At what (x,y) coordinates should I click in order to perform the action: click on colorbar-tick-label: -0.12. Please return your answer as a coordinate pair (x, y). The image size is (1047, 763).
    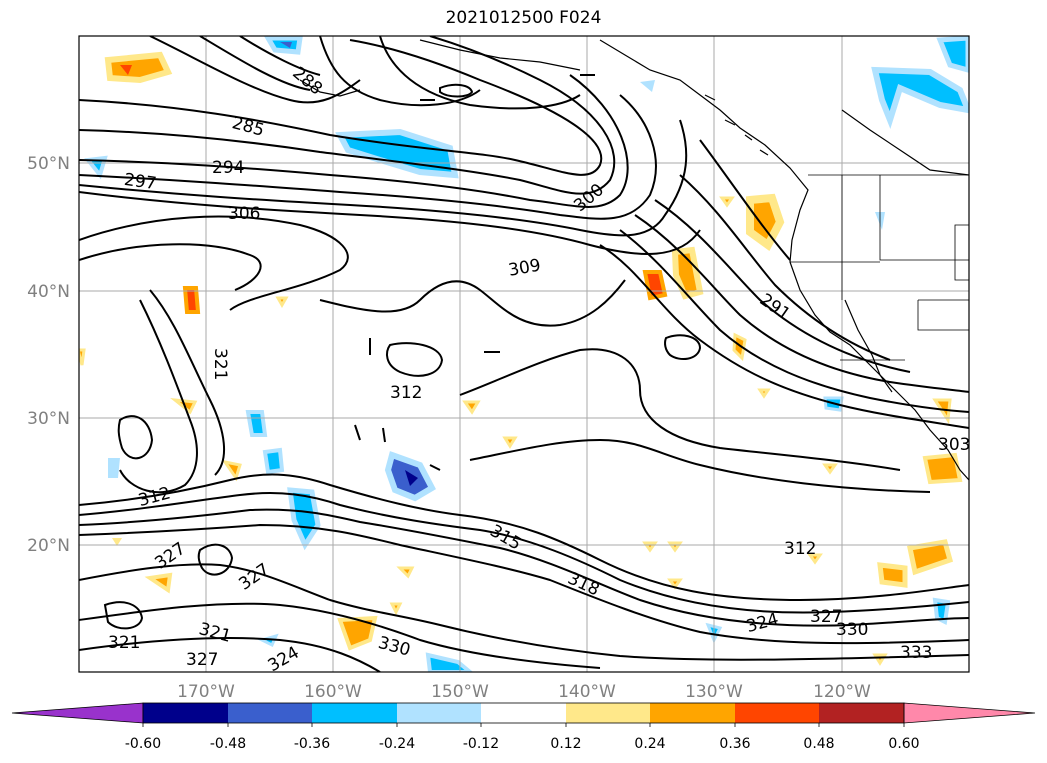
    Looking at the image, I should click on (481, 744).